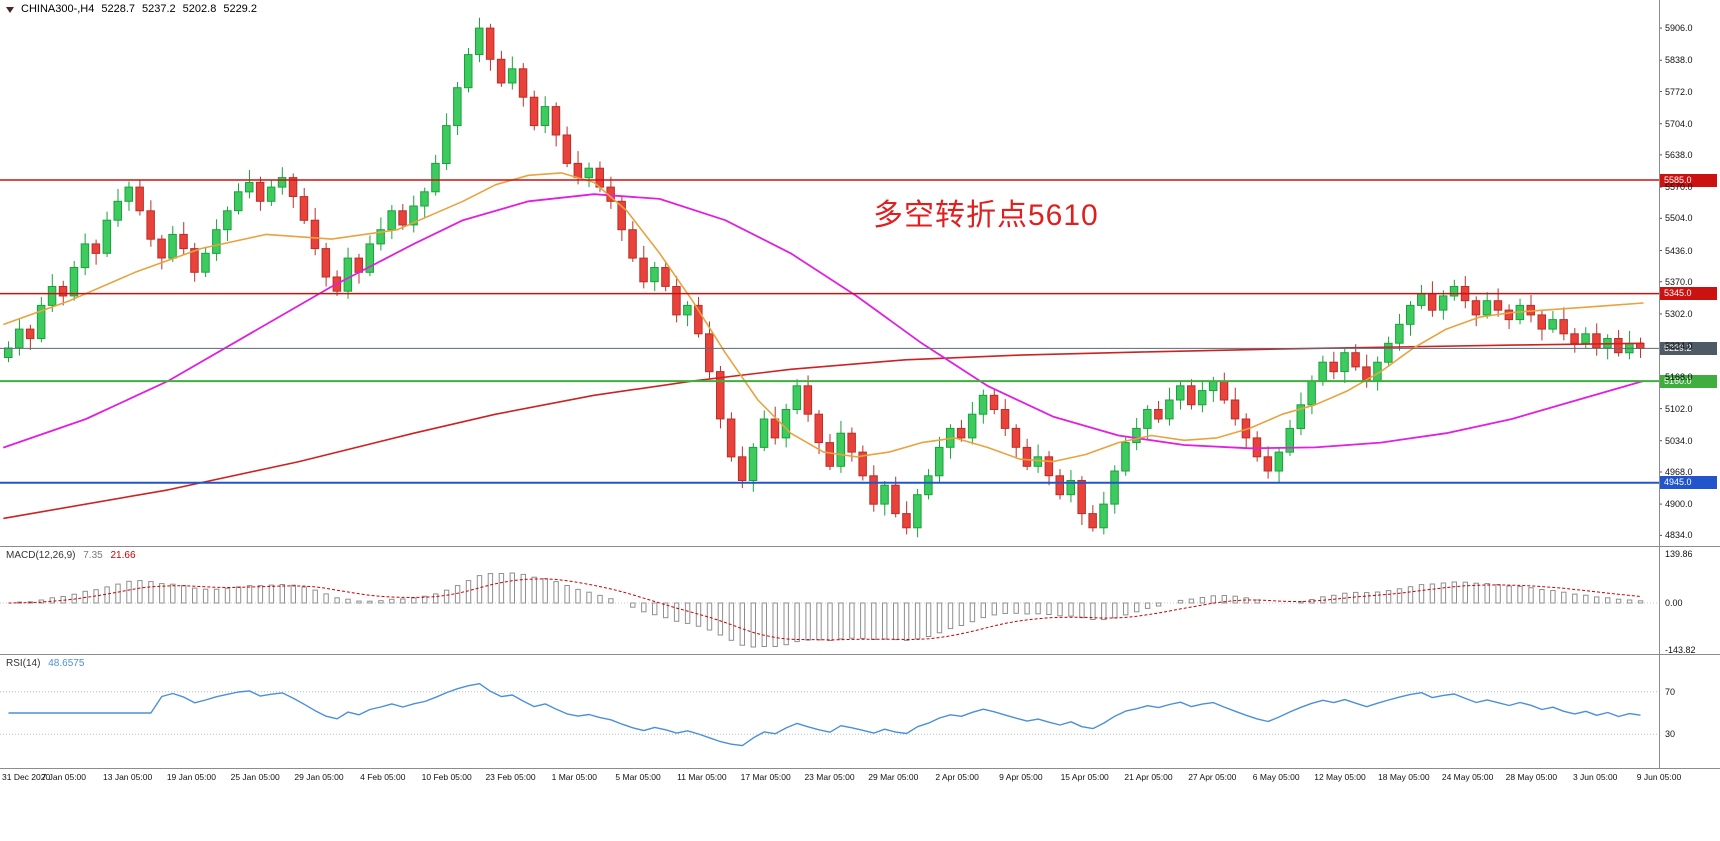  I want to click on time-label: 27 Apr 05:00, so click(1212, 777).